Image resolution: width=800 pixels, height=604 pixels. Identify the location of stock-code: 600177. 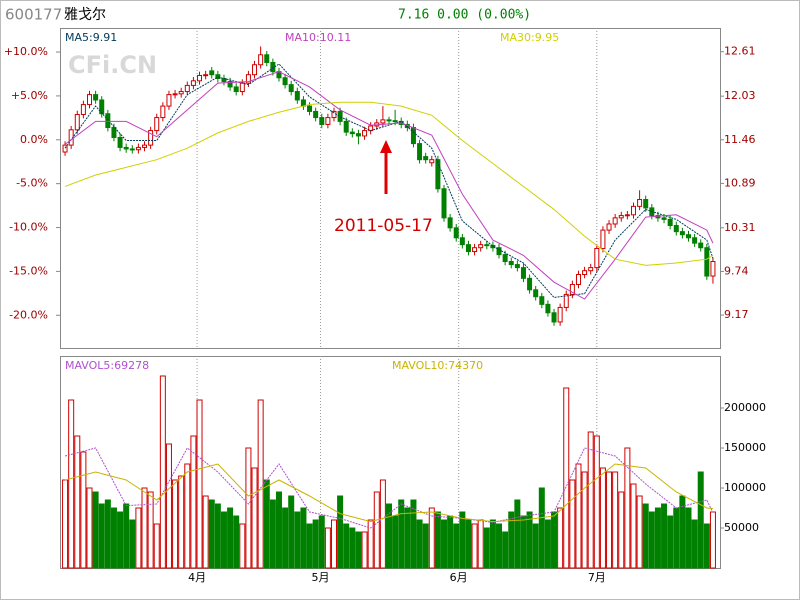
(33, 15).